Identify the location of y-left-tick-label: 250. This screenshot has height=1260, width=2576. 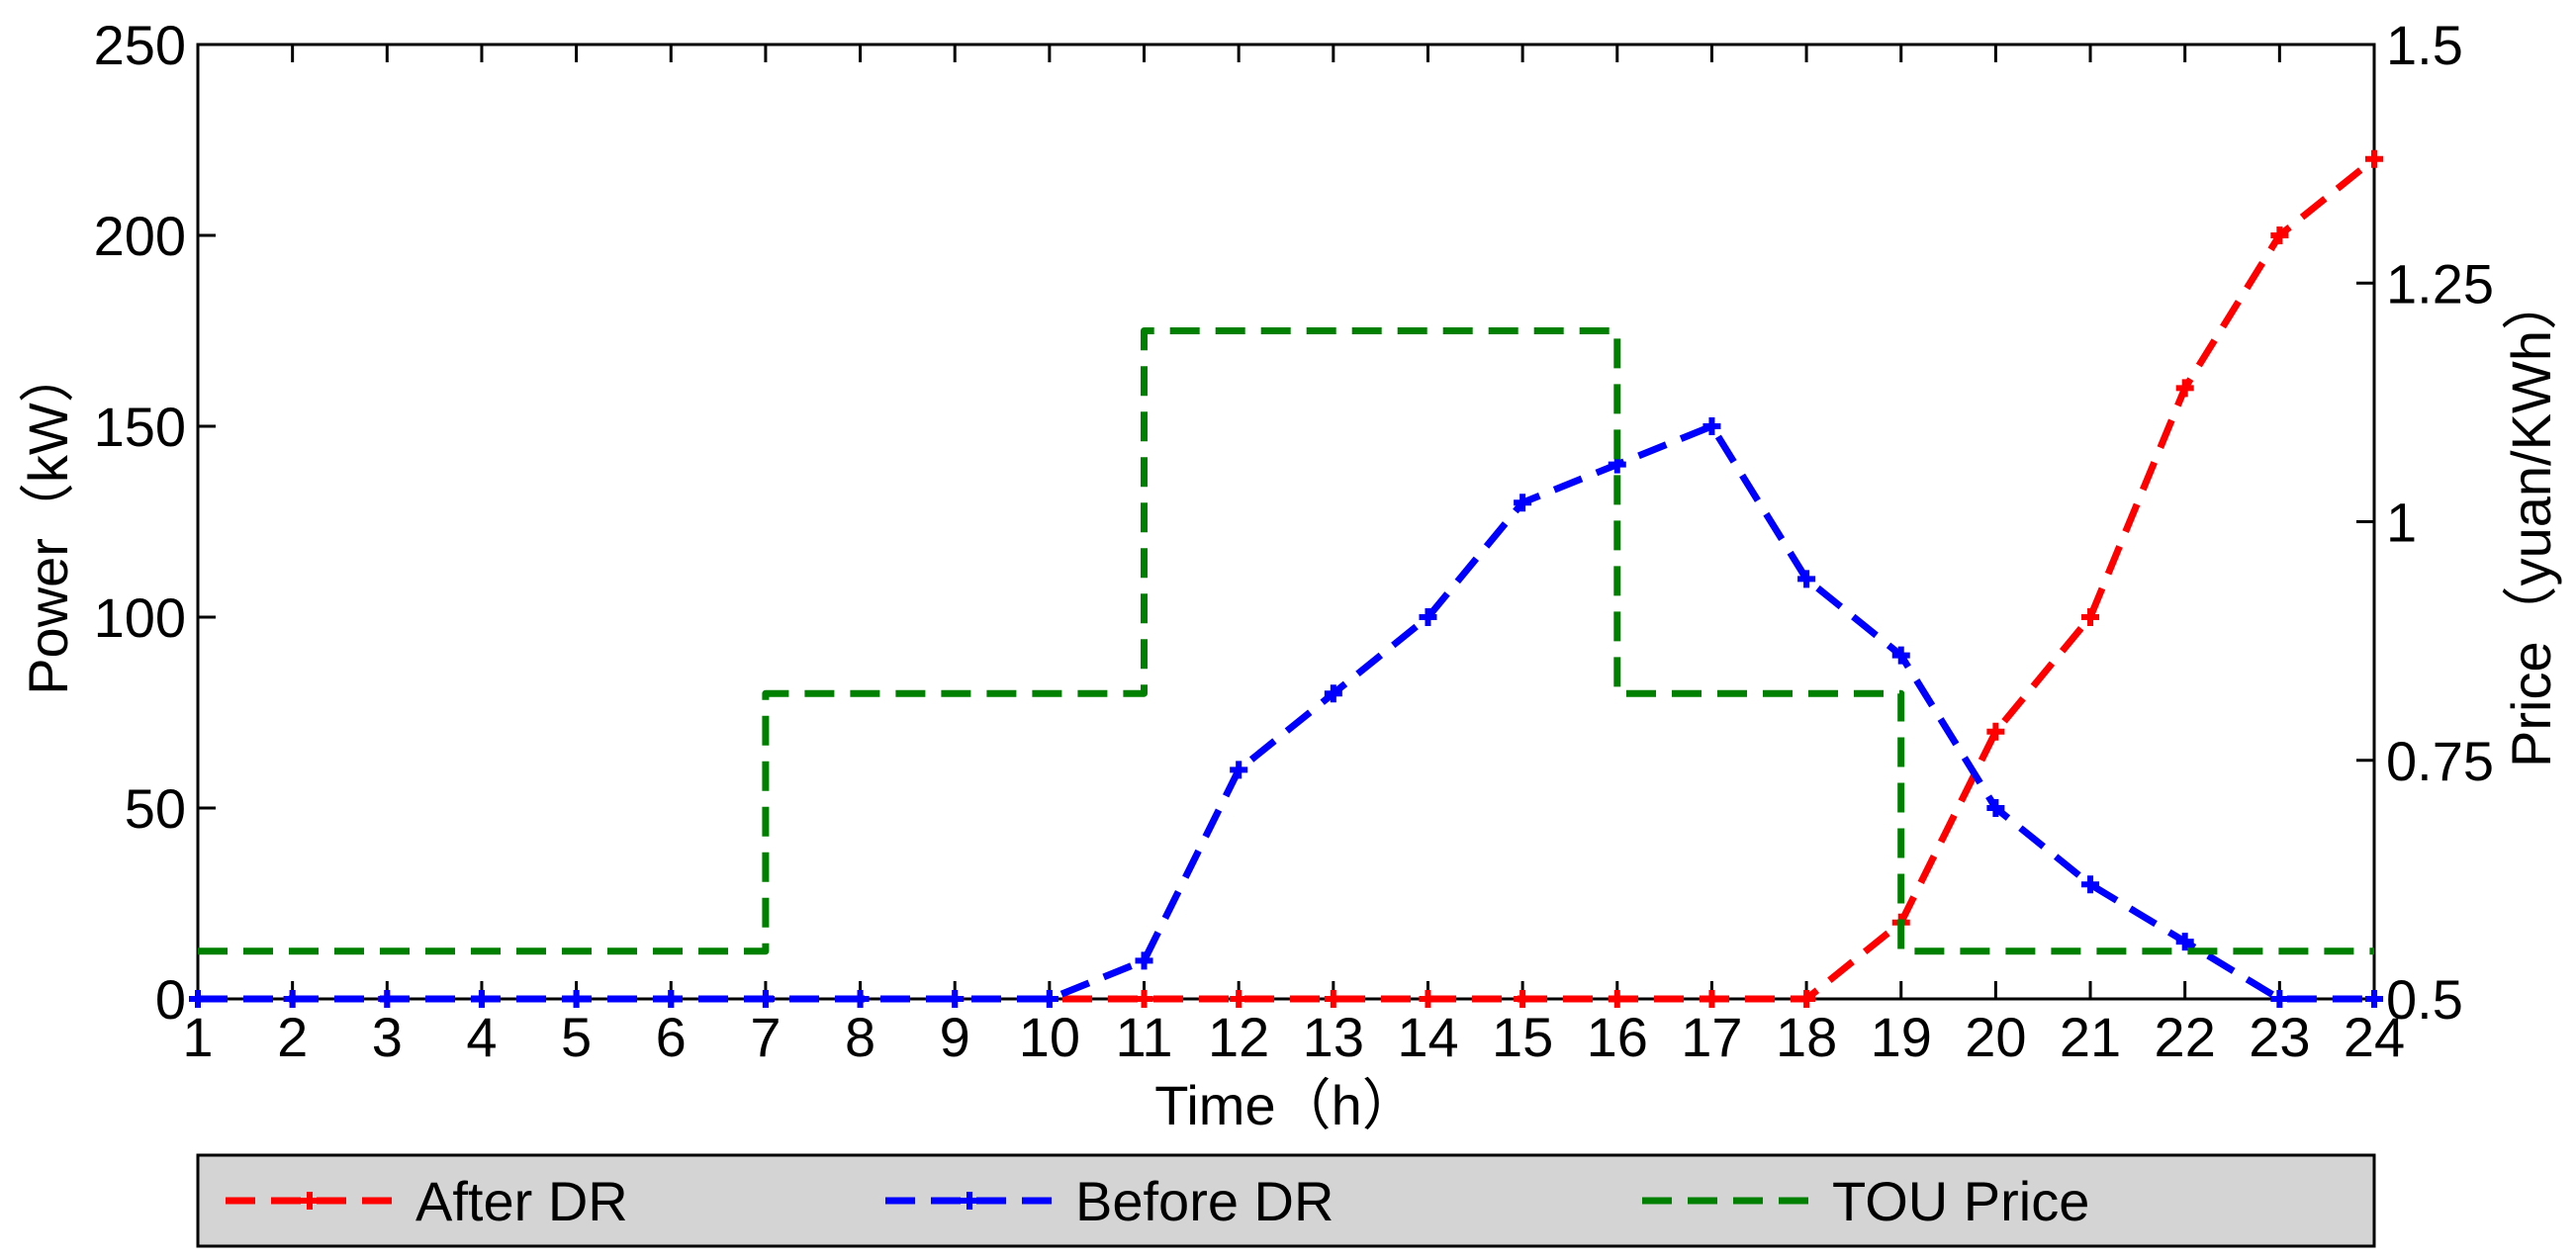
(140, 45).